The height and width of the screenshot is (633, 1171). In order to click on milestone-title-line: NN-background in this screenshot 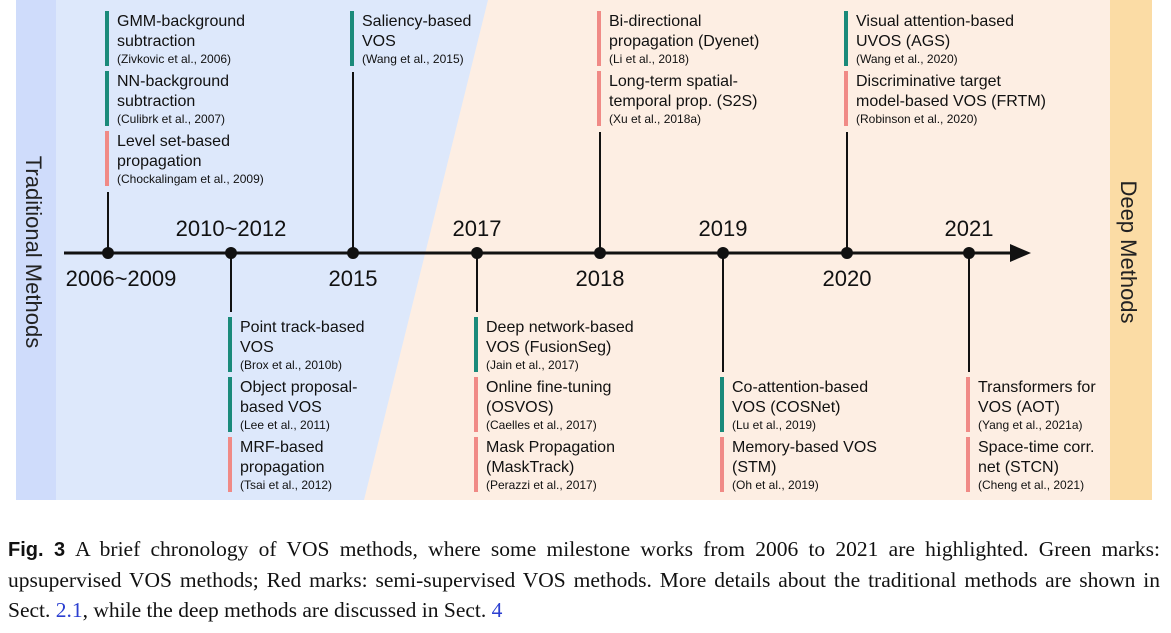, I will do `click(173, 81)`.